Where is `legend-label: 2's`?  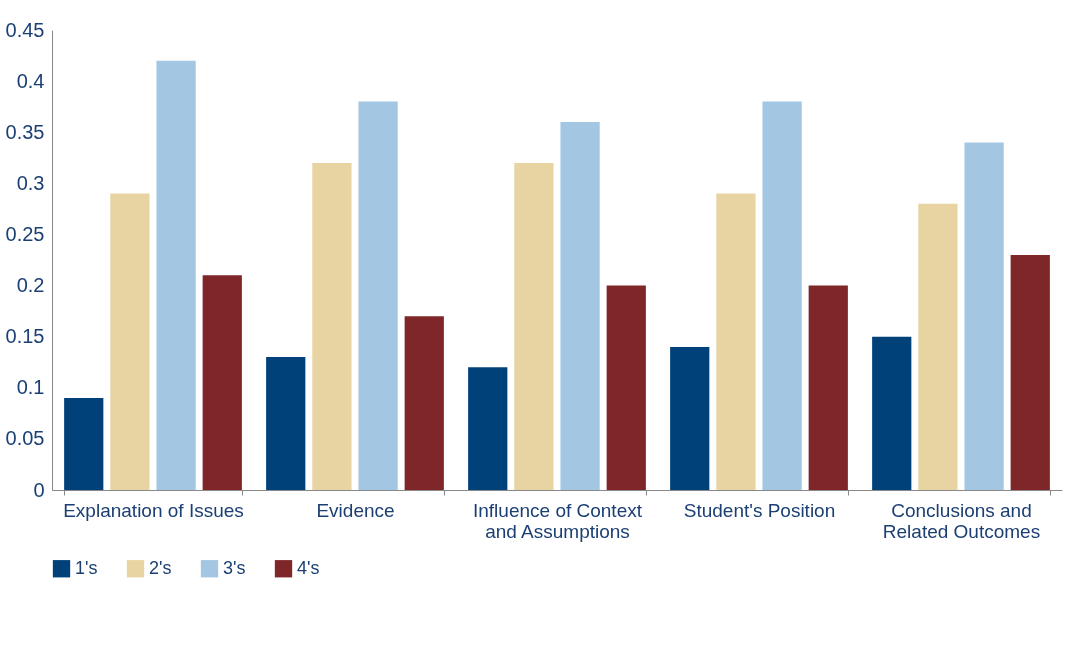 legend-label: 2's is located at coordinates (160, 567).